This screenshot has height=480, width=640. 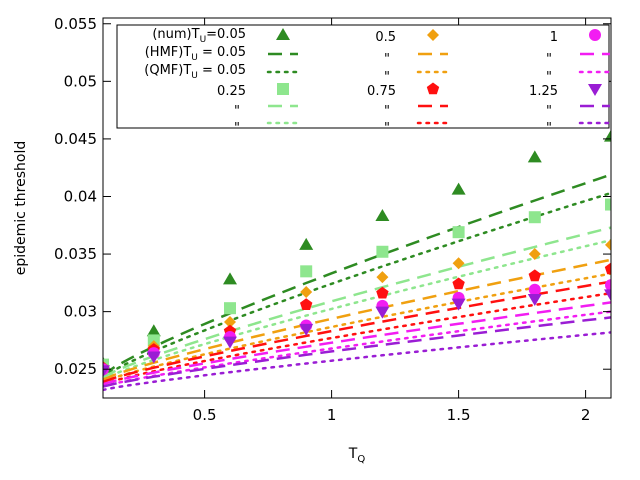 What do you see at coordinates (205, 415) in the screenshot?
I see `x-tick-label: 0.5` at bounding box center [205, 415].